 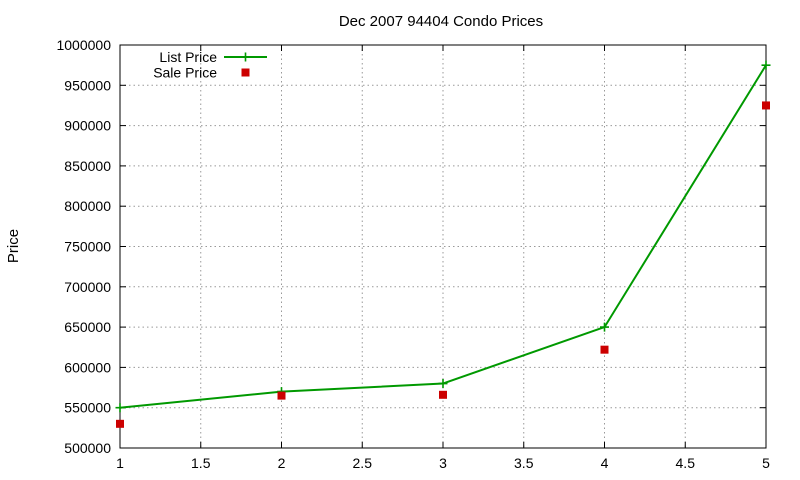 What do you see at coordinates (188, 57) in the screenshot?
I see `legend-label-list-price: List Price` at bounding box center [188, 57].